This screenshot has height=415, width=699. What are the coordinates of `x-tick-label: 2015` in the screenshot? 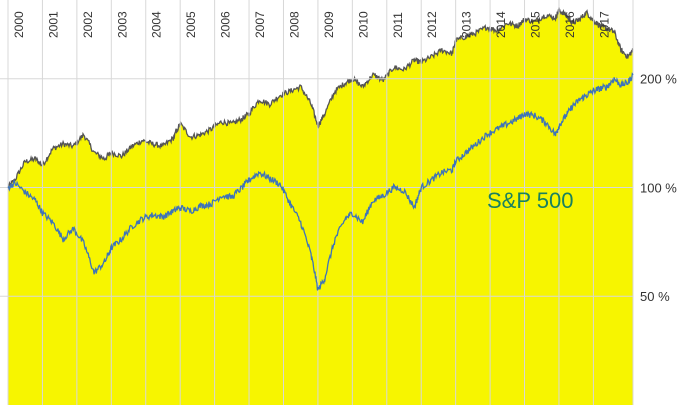 It's located at (536, 24).